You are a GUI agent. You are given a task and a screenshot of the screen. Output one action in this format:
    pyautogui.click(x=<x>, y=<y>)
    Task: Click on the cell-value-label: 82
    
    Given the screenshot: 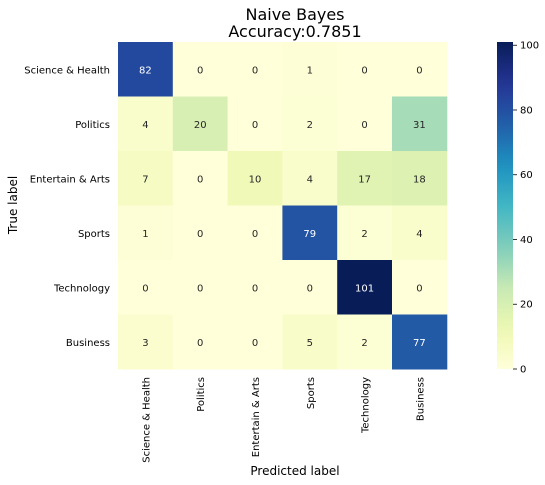 What is the action you would take?
    pyautogui.click(x=145, y=70)
    